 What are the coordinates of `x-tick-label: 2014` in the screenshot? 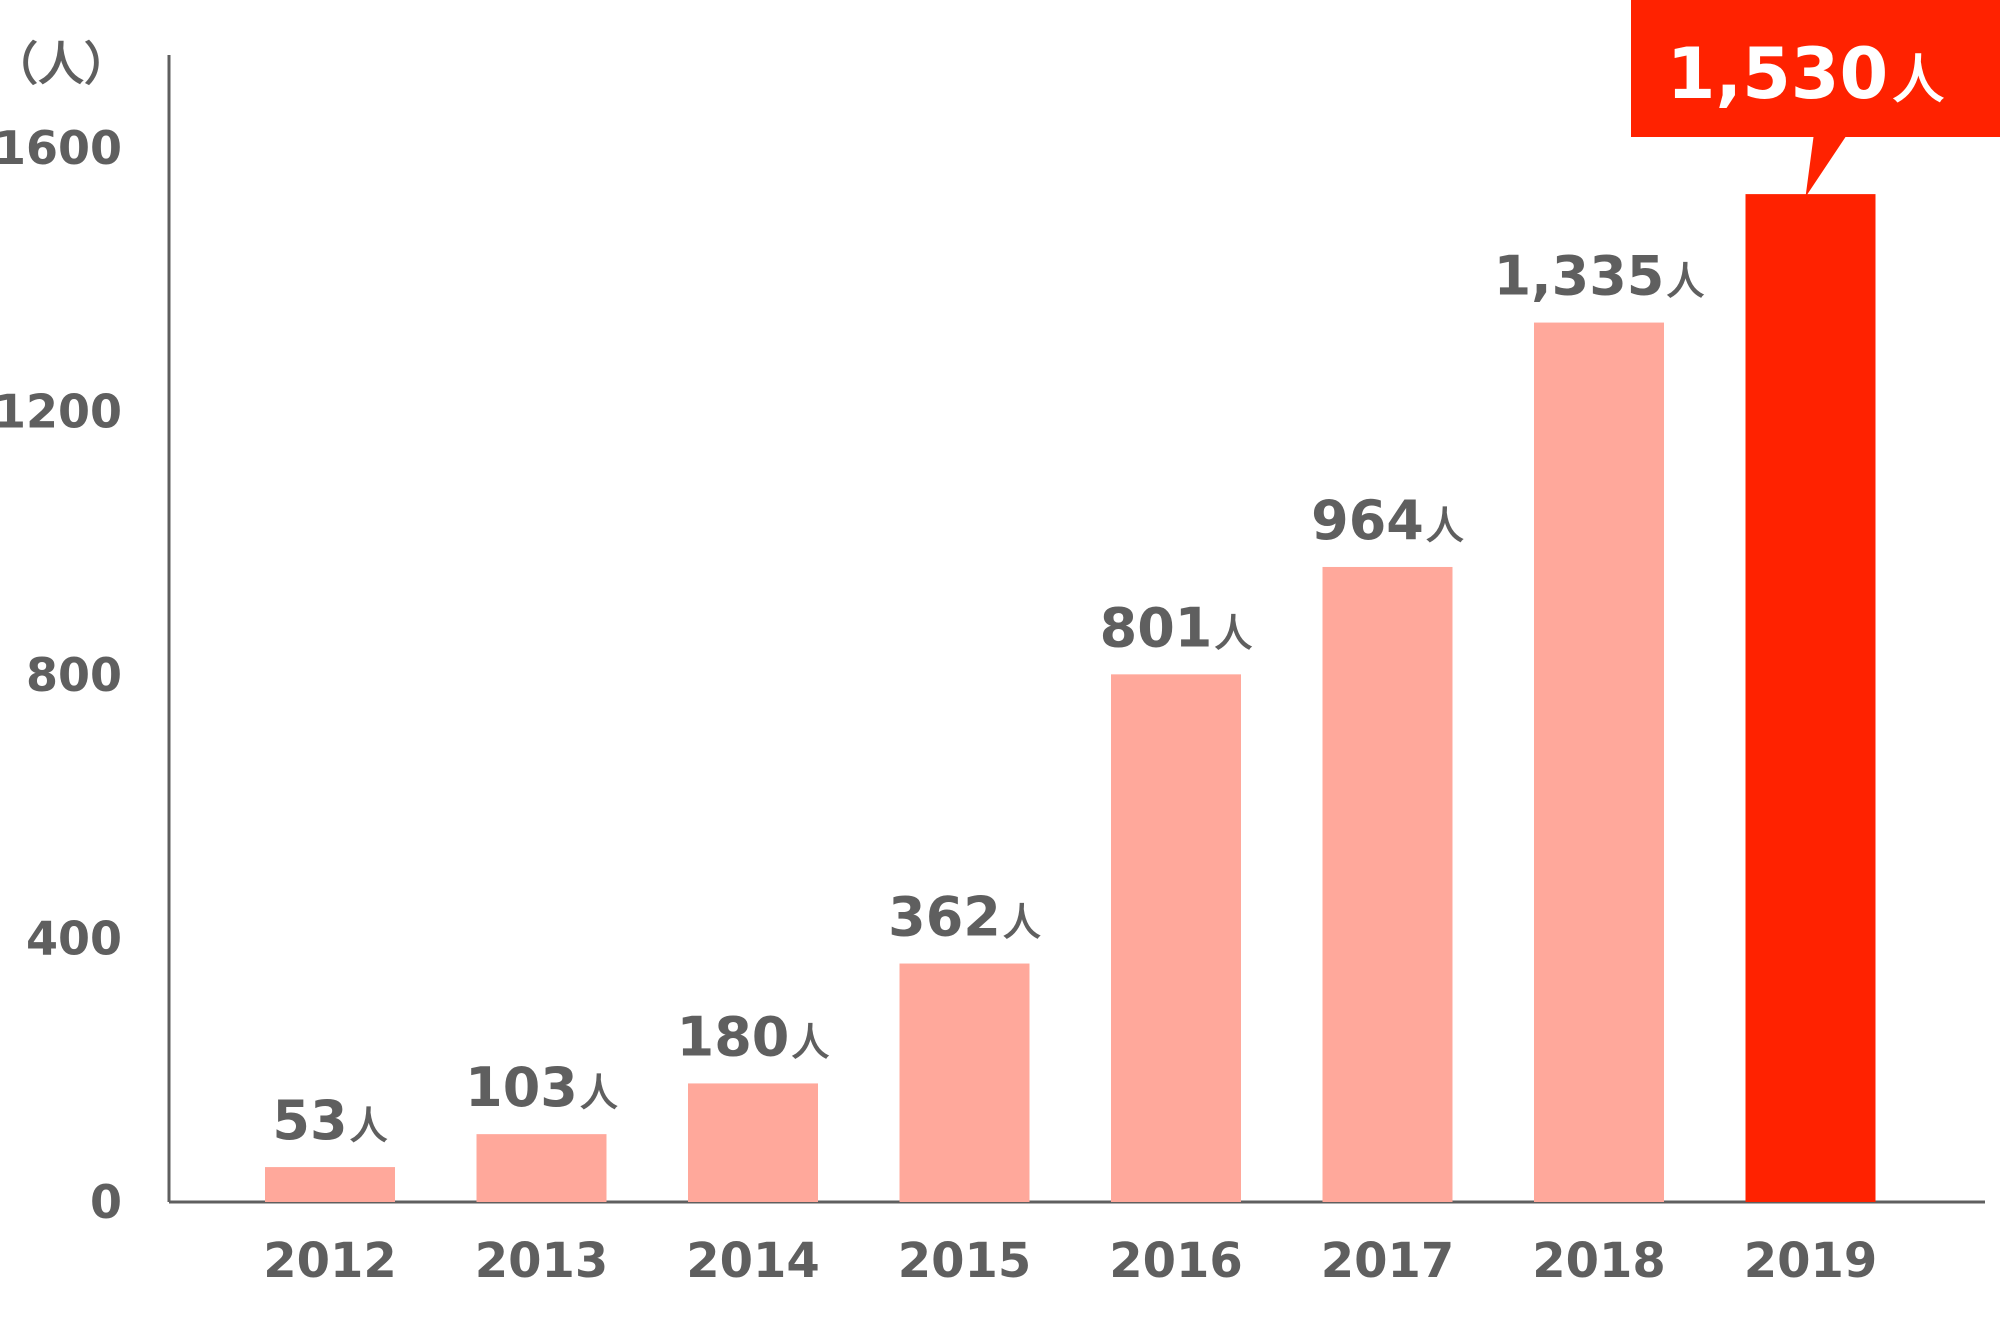 It's located at (753, 1261).